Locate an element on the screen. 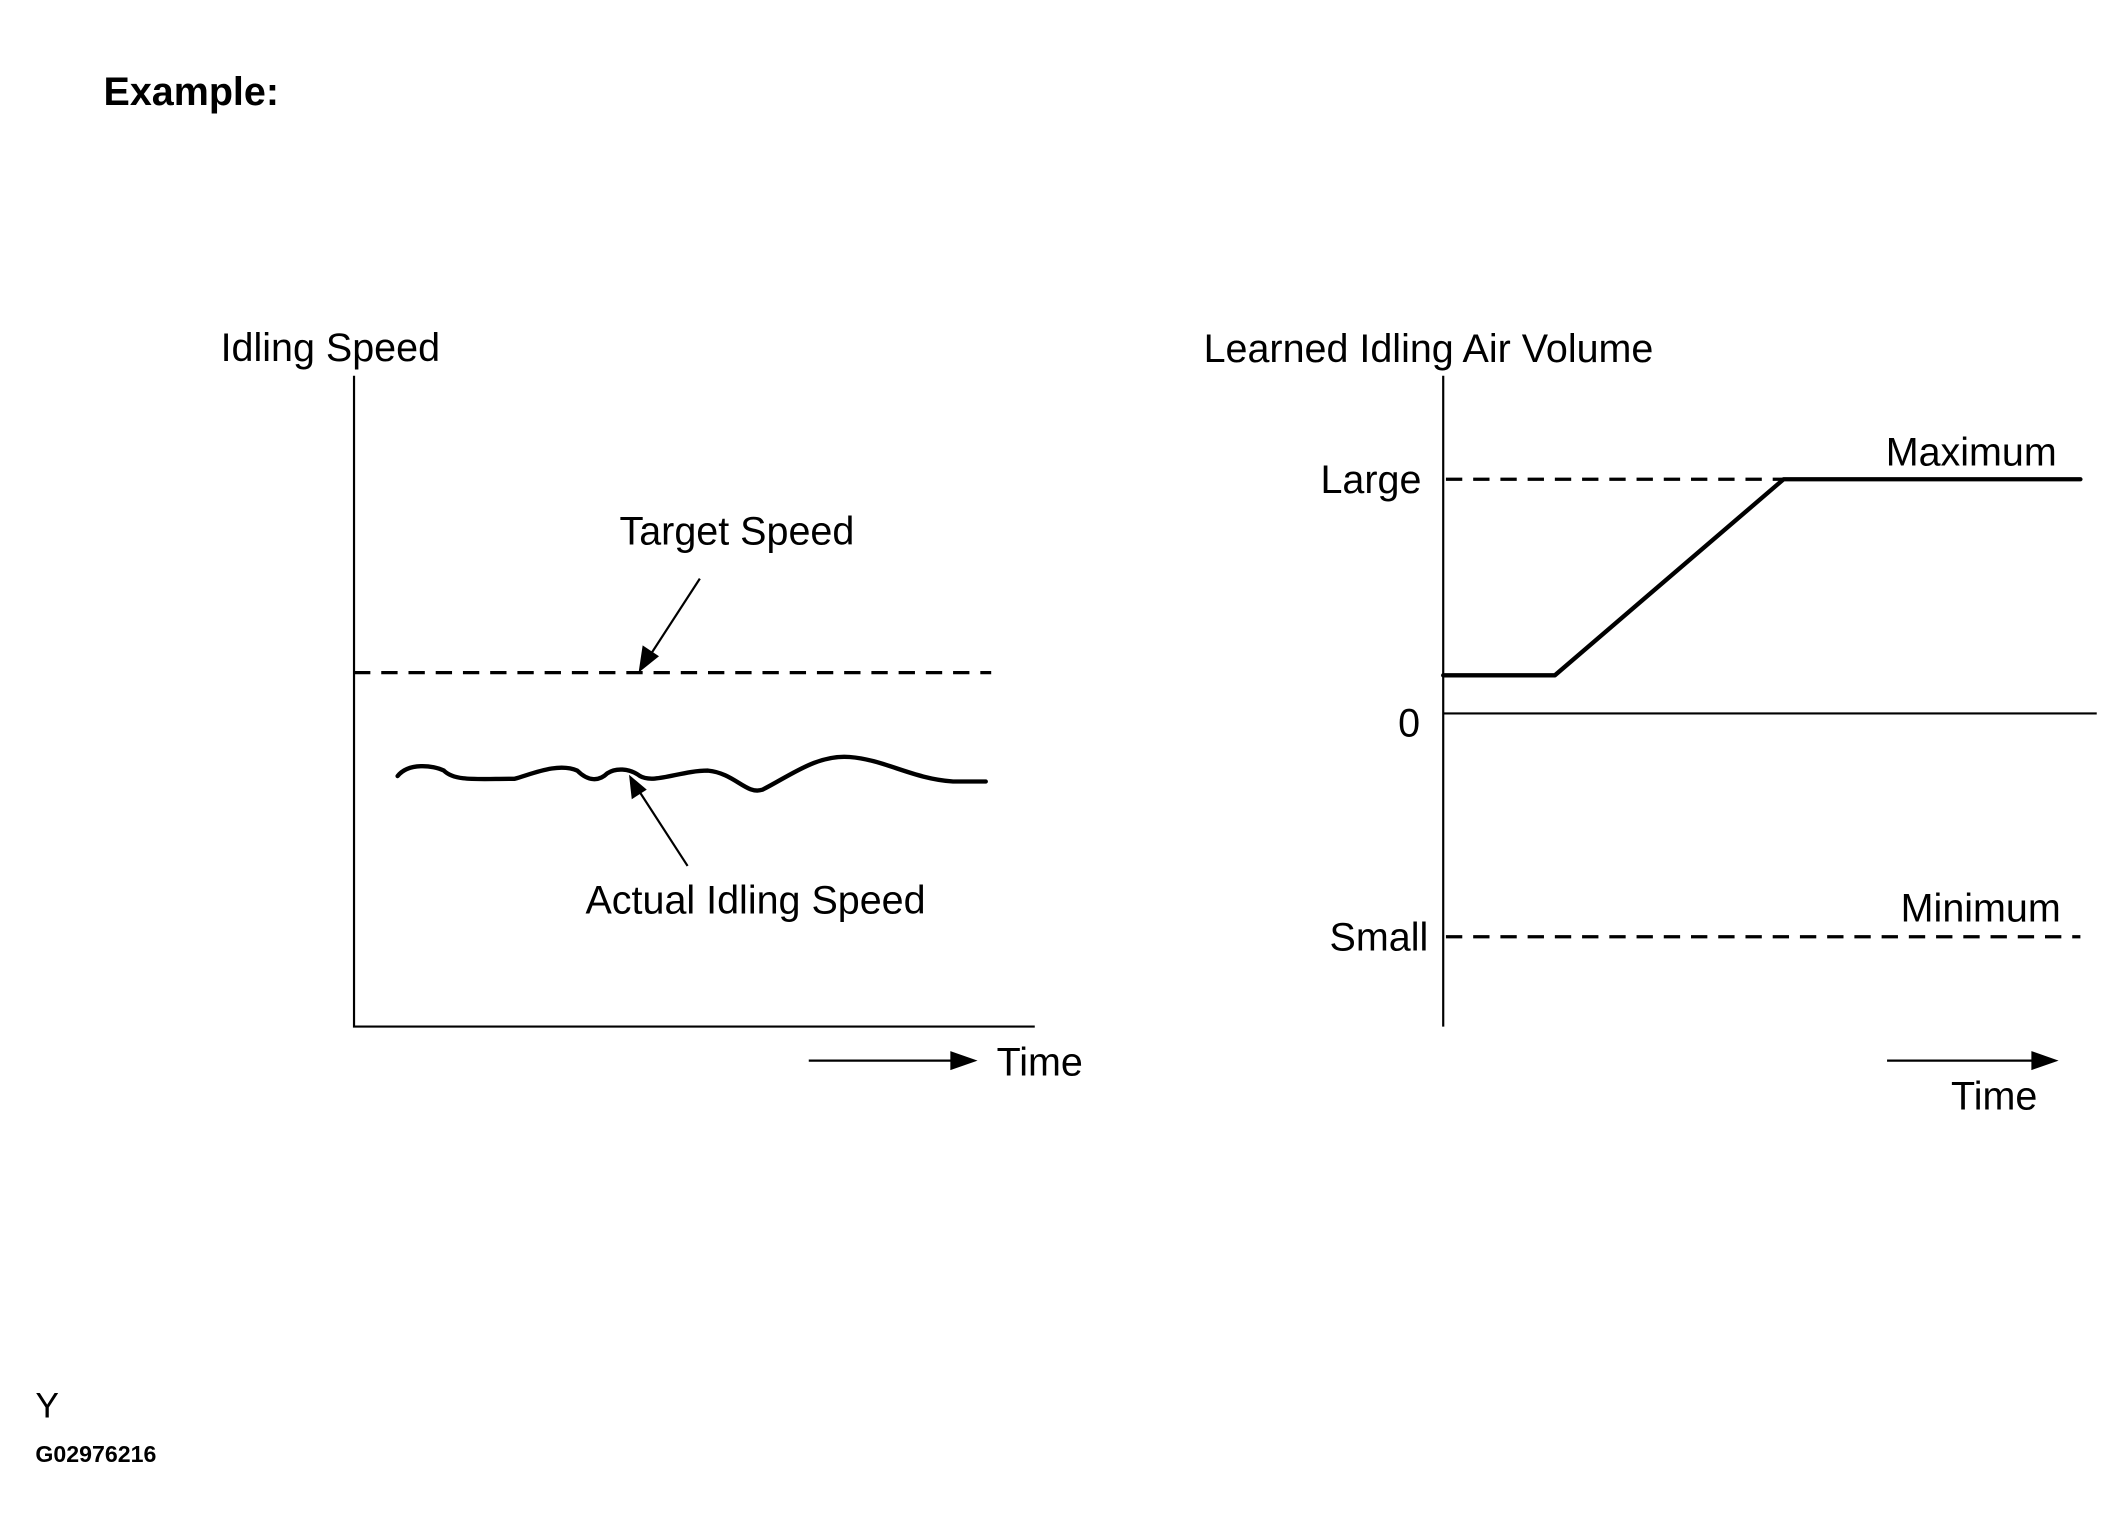 This screenshot has height=1531, width=2124. y-axis-label: Idling Speed is located at coordinates (330, 348).